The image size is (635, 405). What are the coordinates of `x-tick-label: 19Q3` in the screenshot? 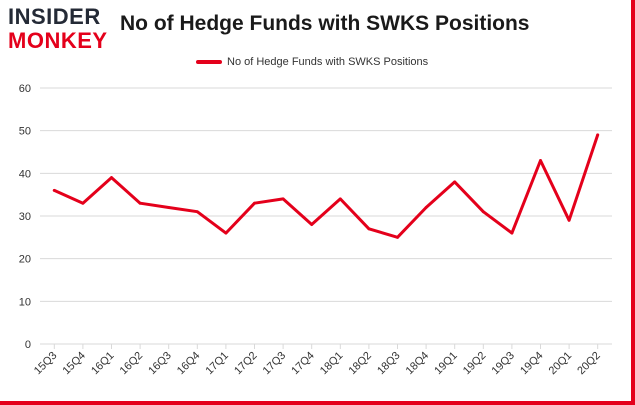 It's located at (503, 364).